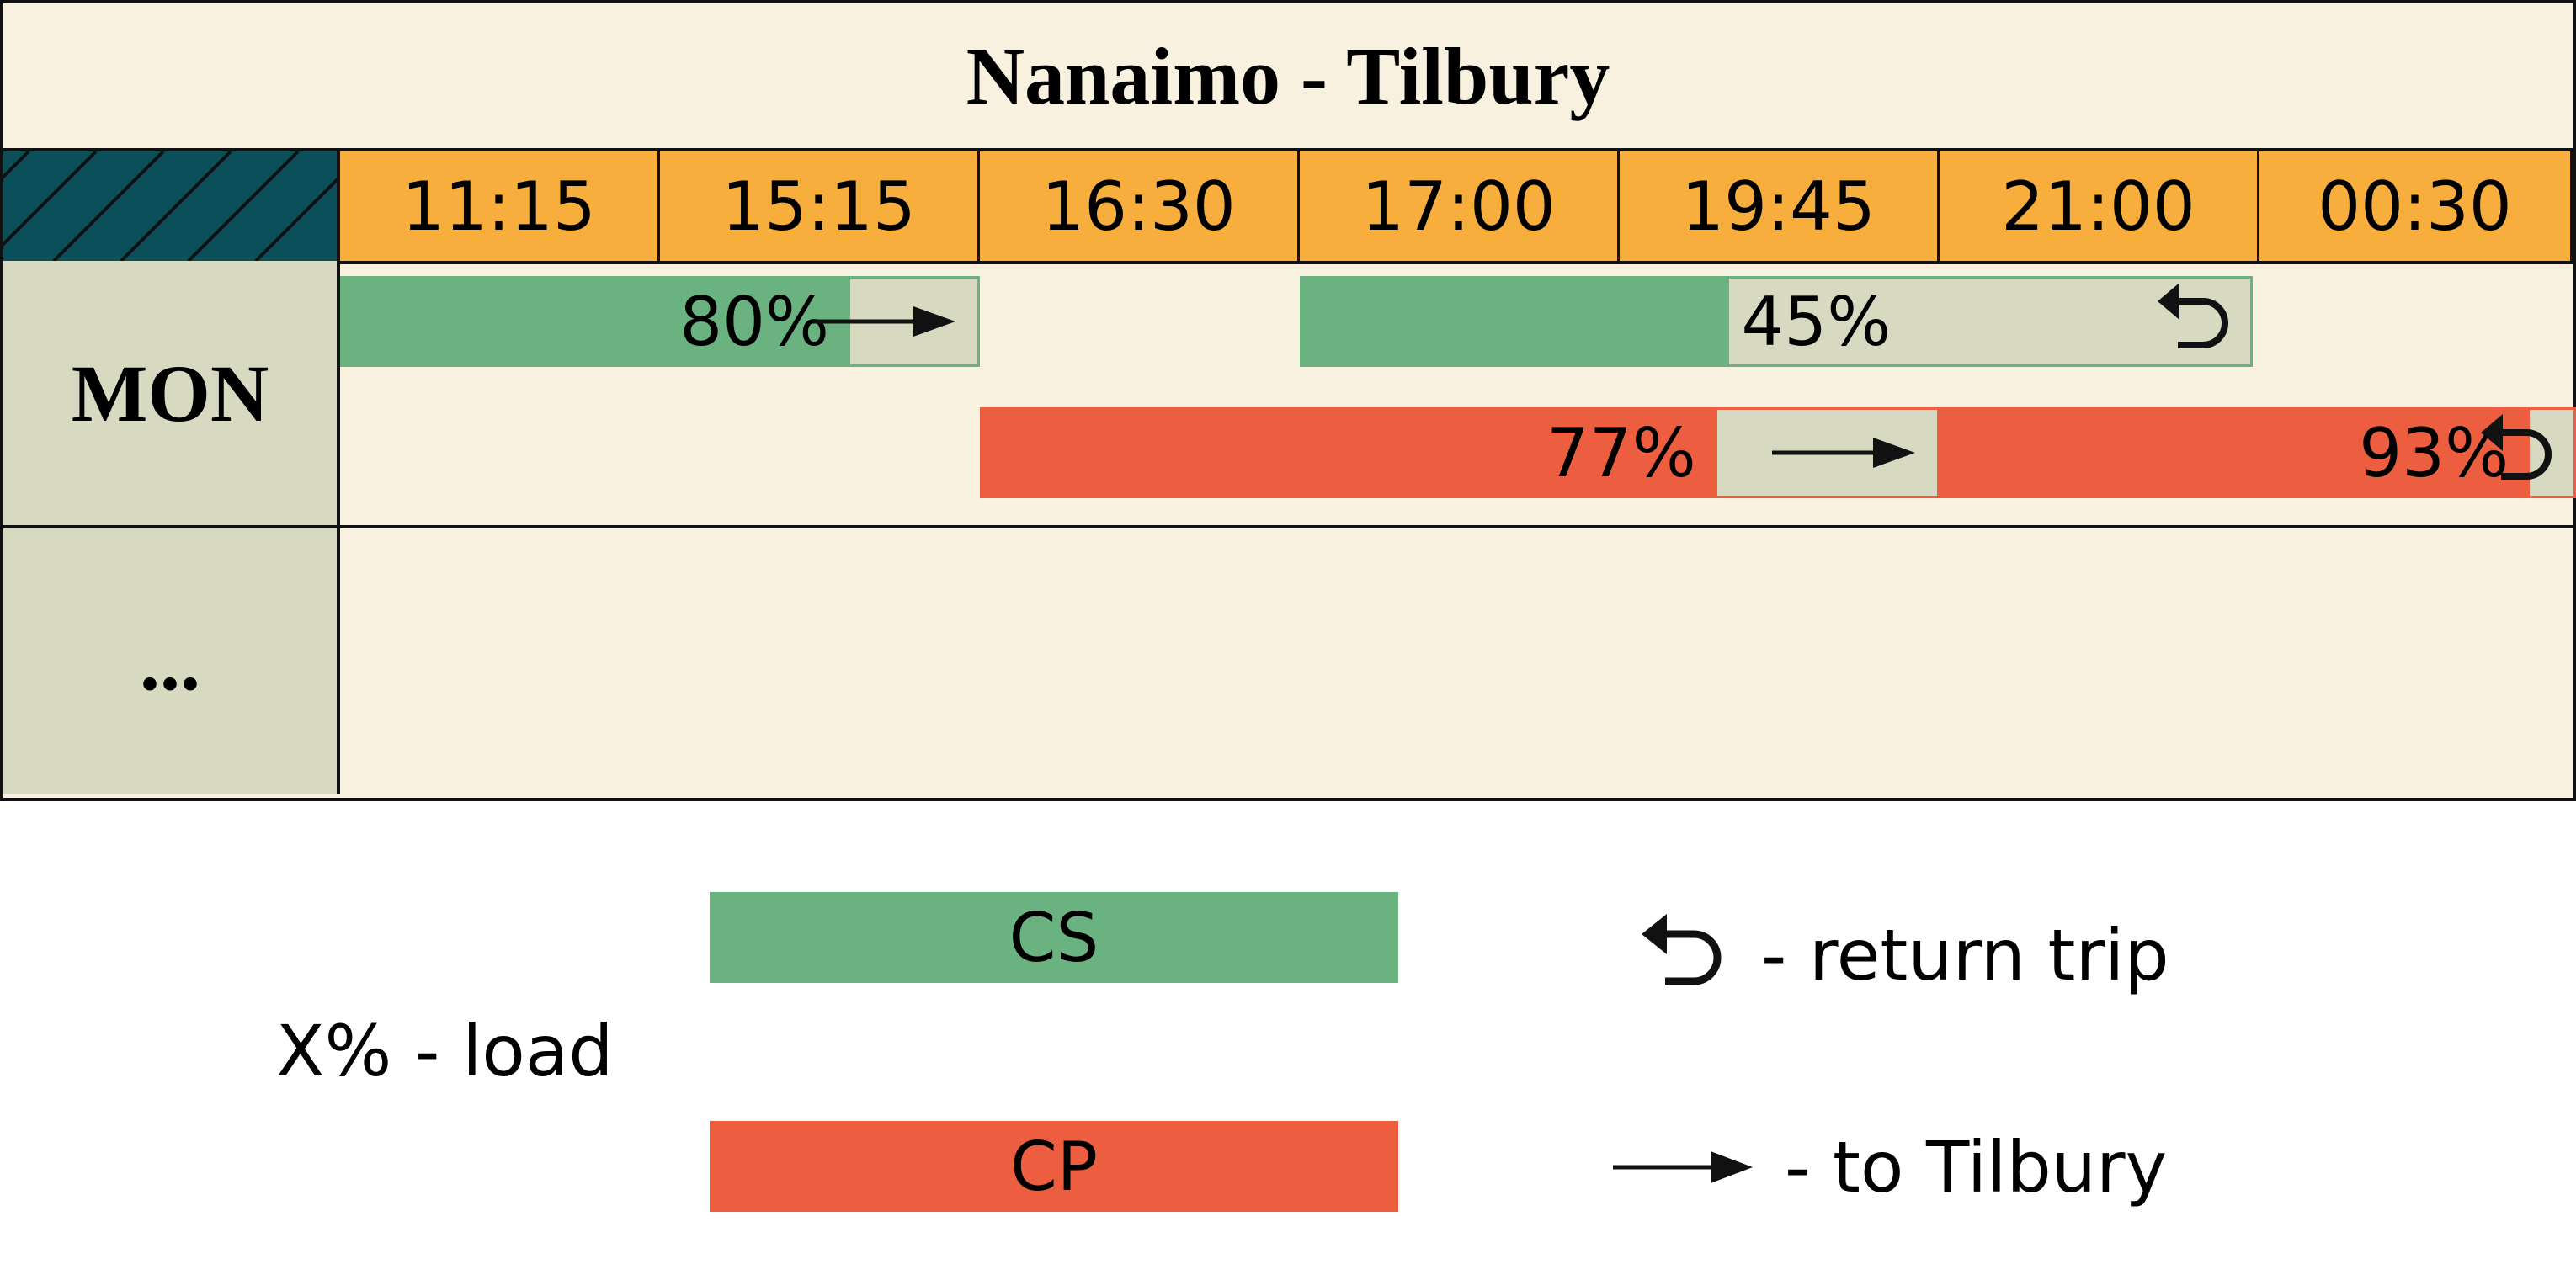 This screenshot has width=2576, height=1264. I want to click on title-band: Nanaimo - Tilbury, so click(1288, 75).